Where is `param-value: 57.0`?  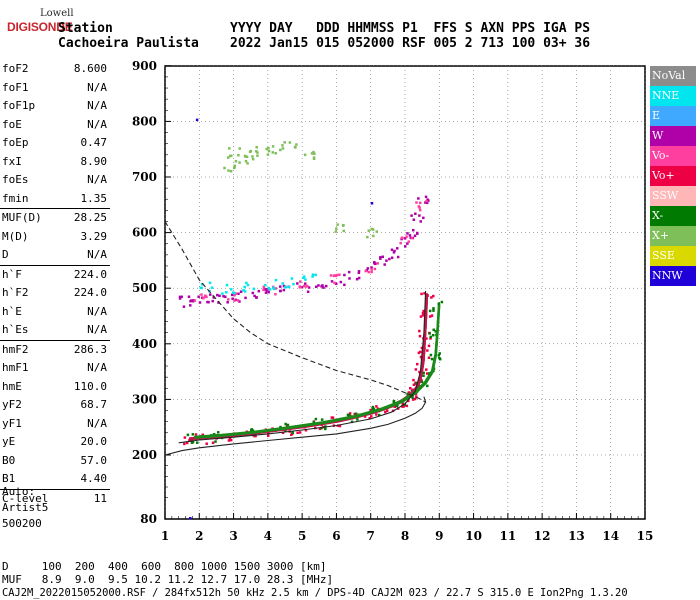 param-value: 57.0 is located at coordinates (94, 460).